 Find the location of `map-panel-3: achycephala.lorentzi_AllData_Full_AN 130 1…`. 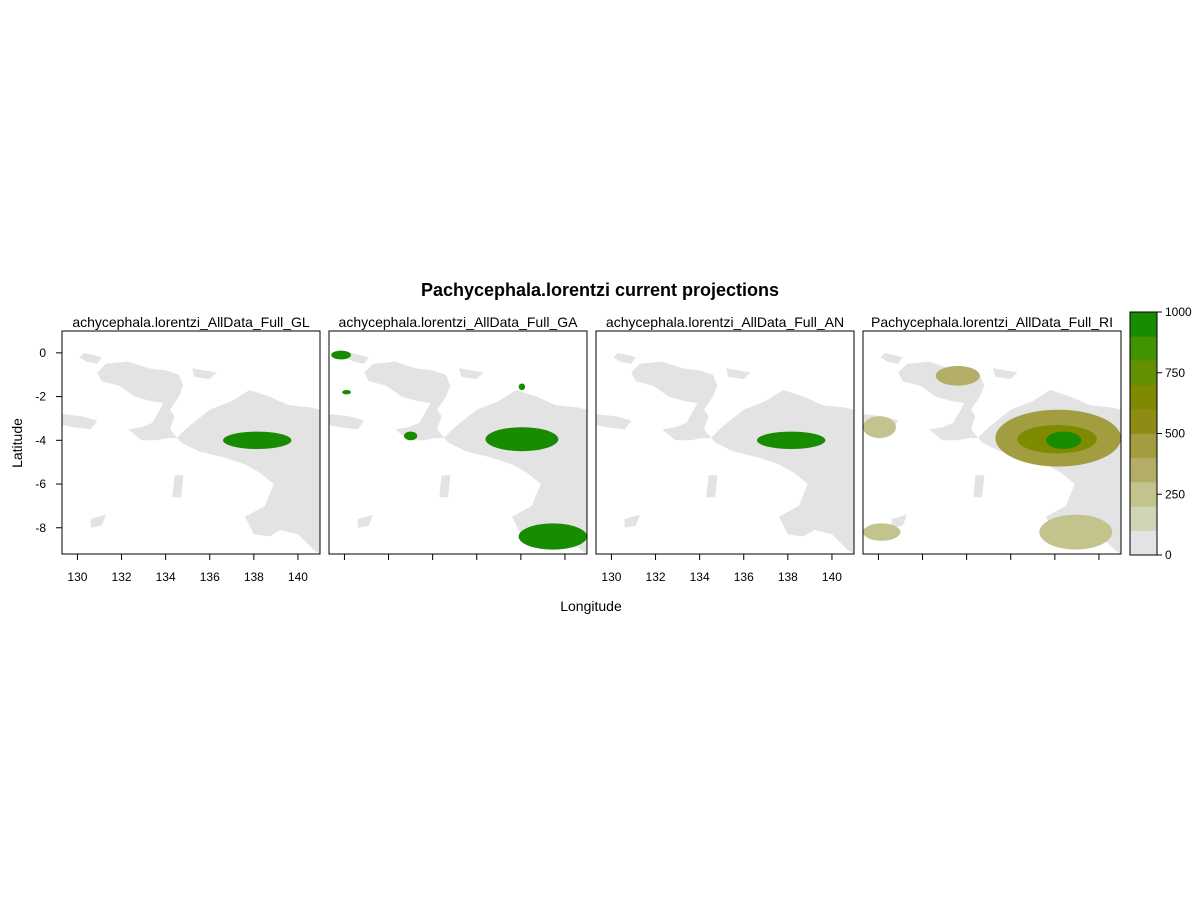

map-panel-3: achycephala.lorentzi_AllData_Full_AN 130 1… is located at coordinates (725, 449).